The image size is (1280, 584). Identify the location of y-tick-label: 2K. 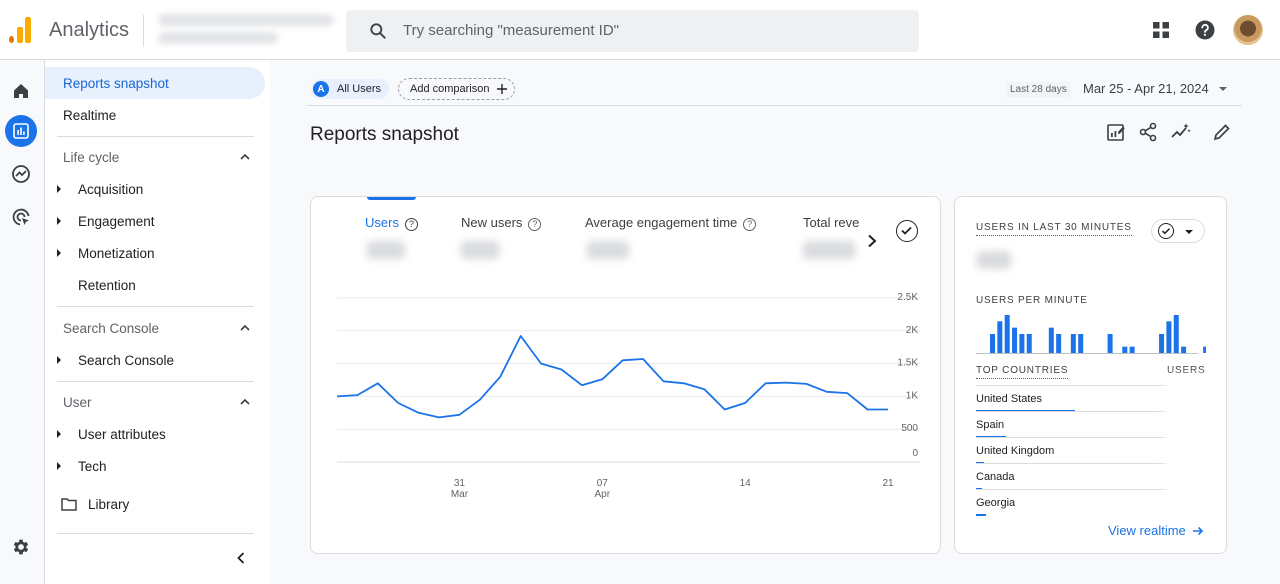
(912, 330).